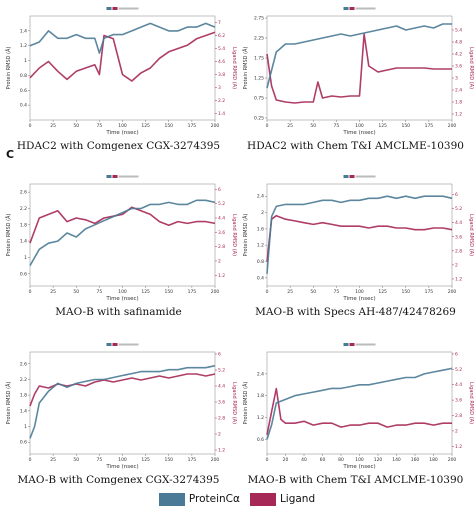 This screenshot has width=474, height=513. I want to click on y-tick-label: 0.4, so click(23, 106).